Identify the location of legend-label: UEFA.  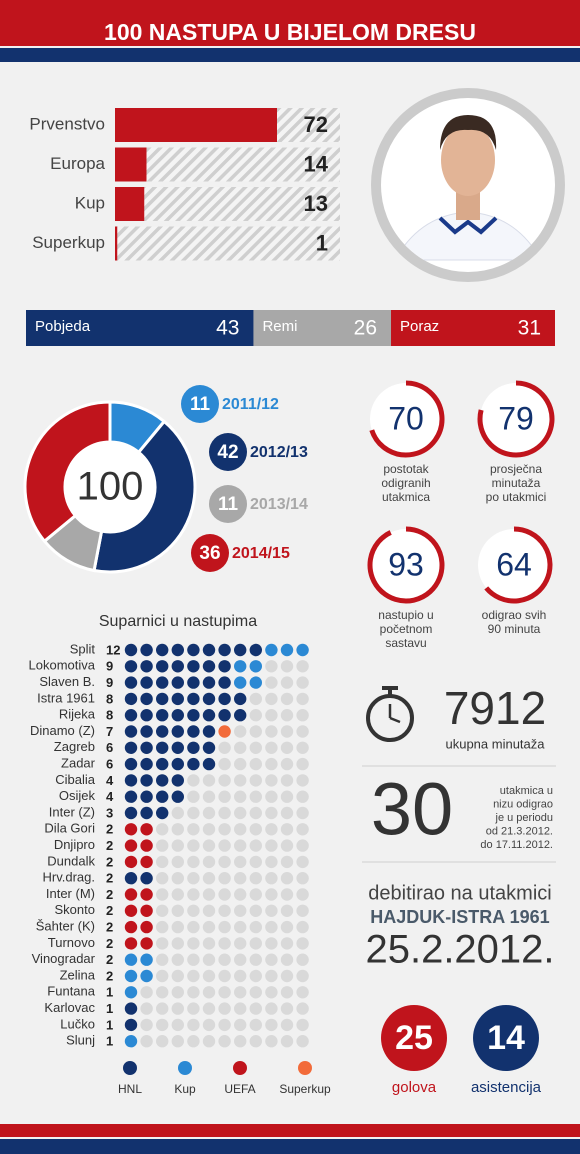
(239, 1089).